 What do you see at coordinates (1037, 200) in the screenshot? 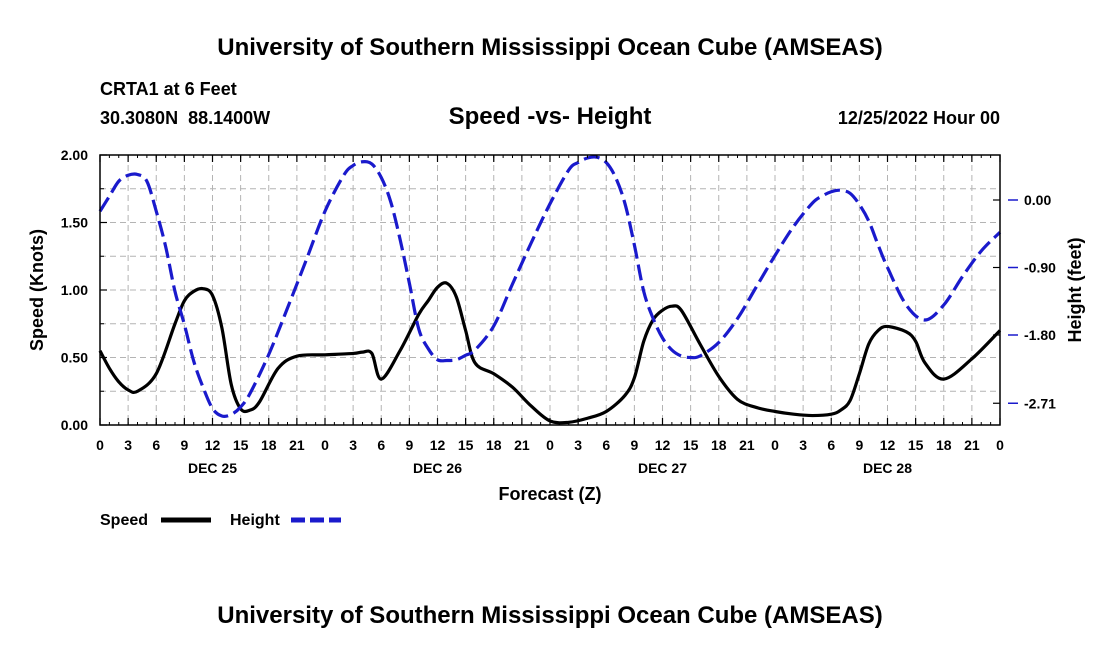
I see `y2-tick-label: 0.00` at bounding box center [1037, 200].